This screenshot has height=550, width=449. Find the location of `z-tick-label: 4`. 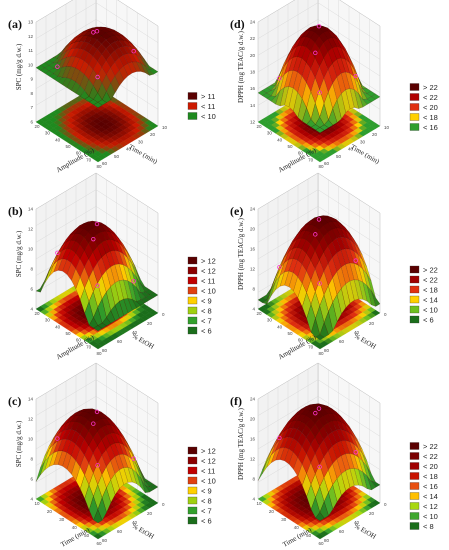

z-tick-label: 4 is located at coordinates (253, 309).